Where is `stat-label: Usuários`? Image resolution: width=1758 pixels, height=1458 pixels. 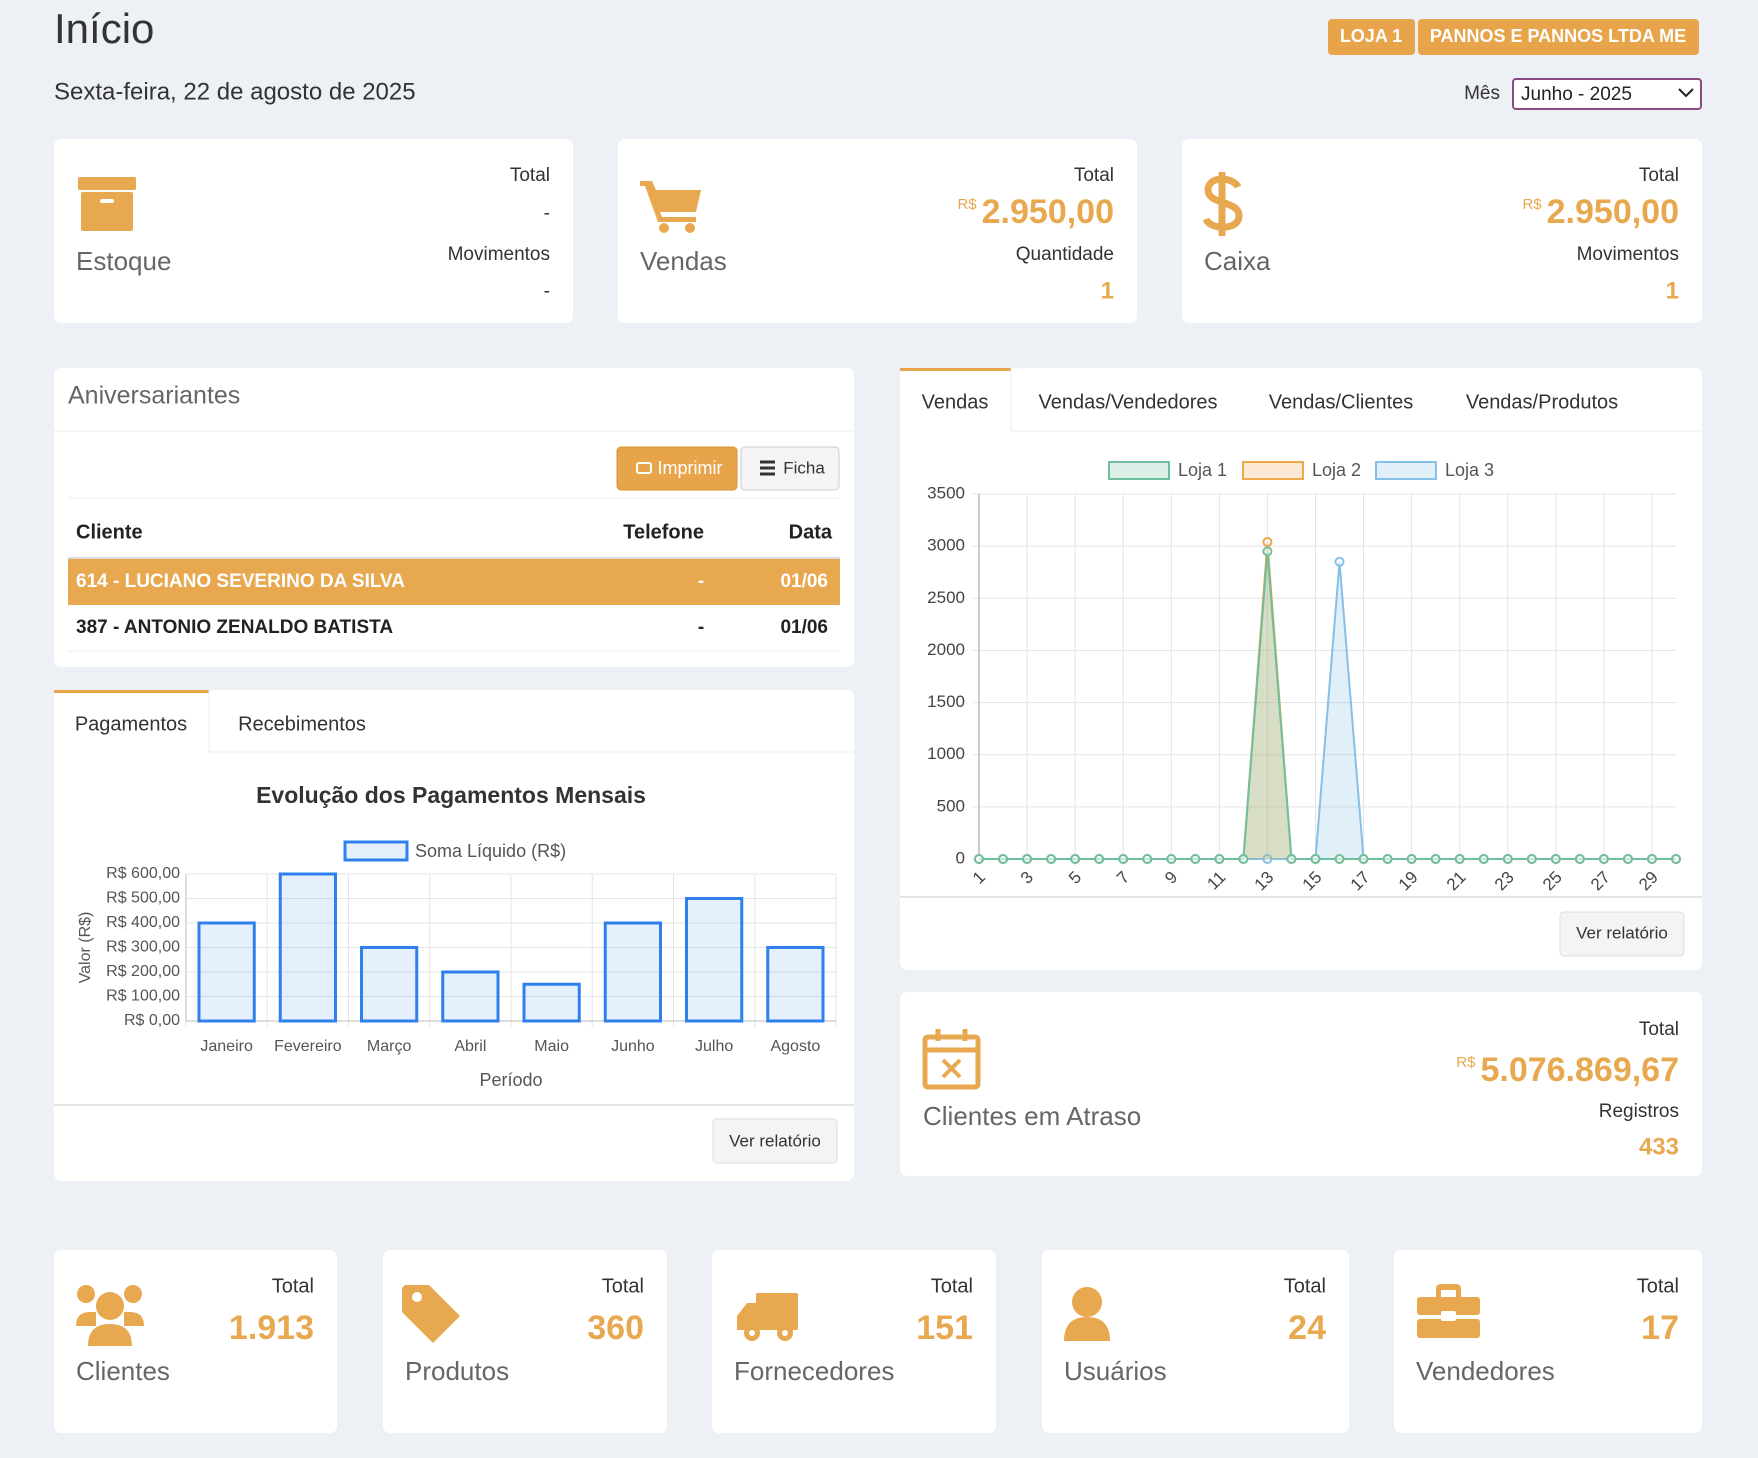
stat-label: Usuários is located at coordinates (1115, 1371).